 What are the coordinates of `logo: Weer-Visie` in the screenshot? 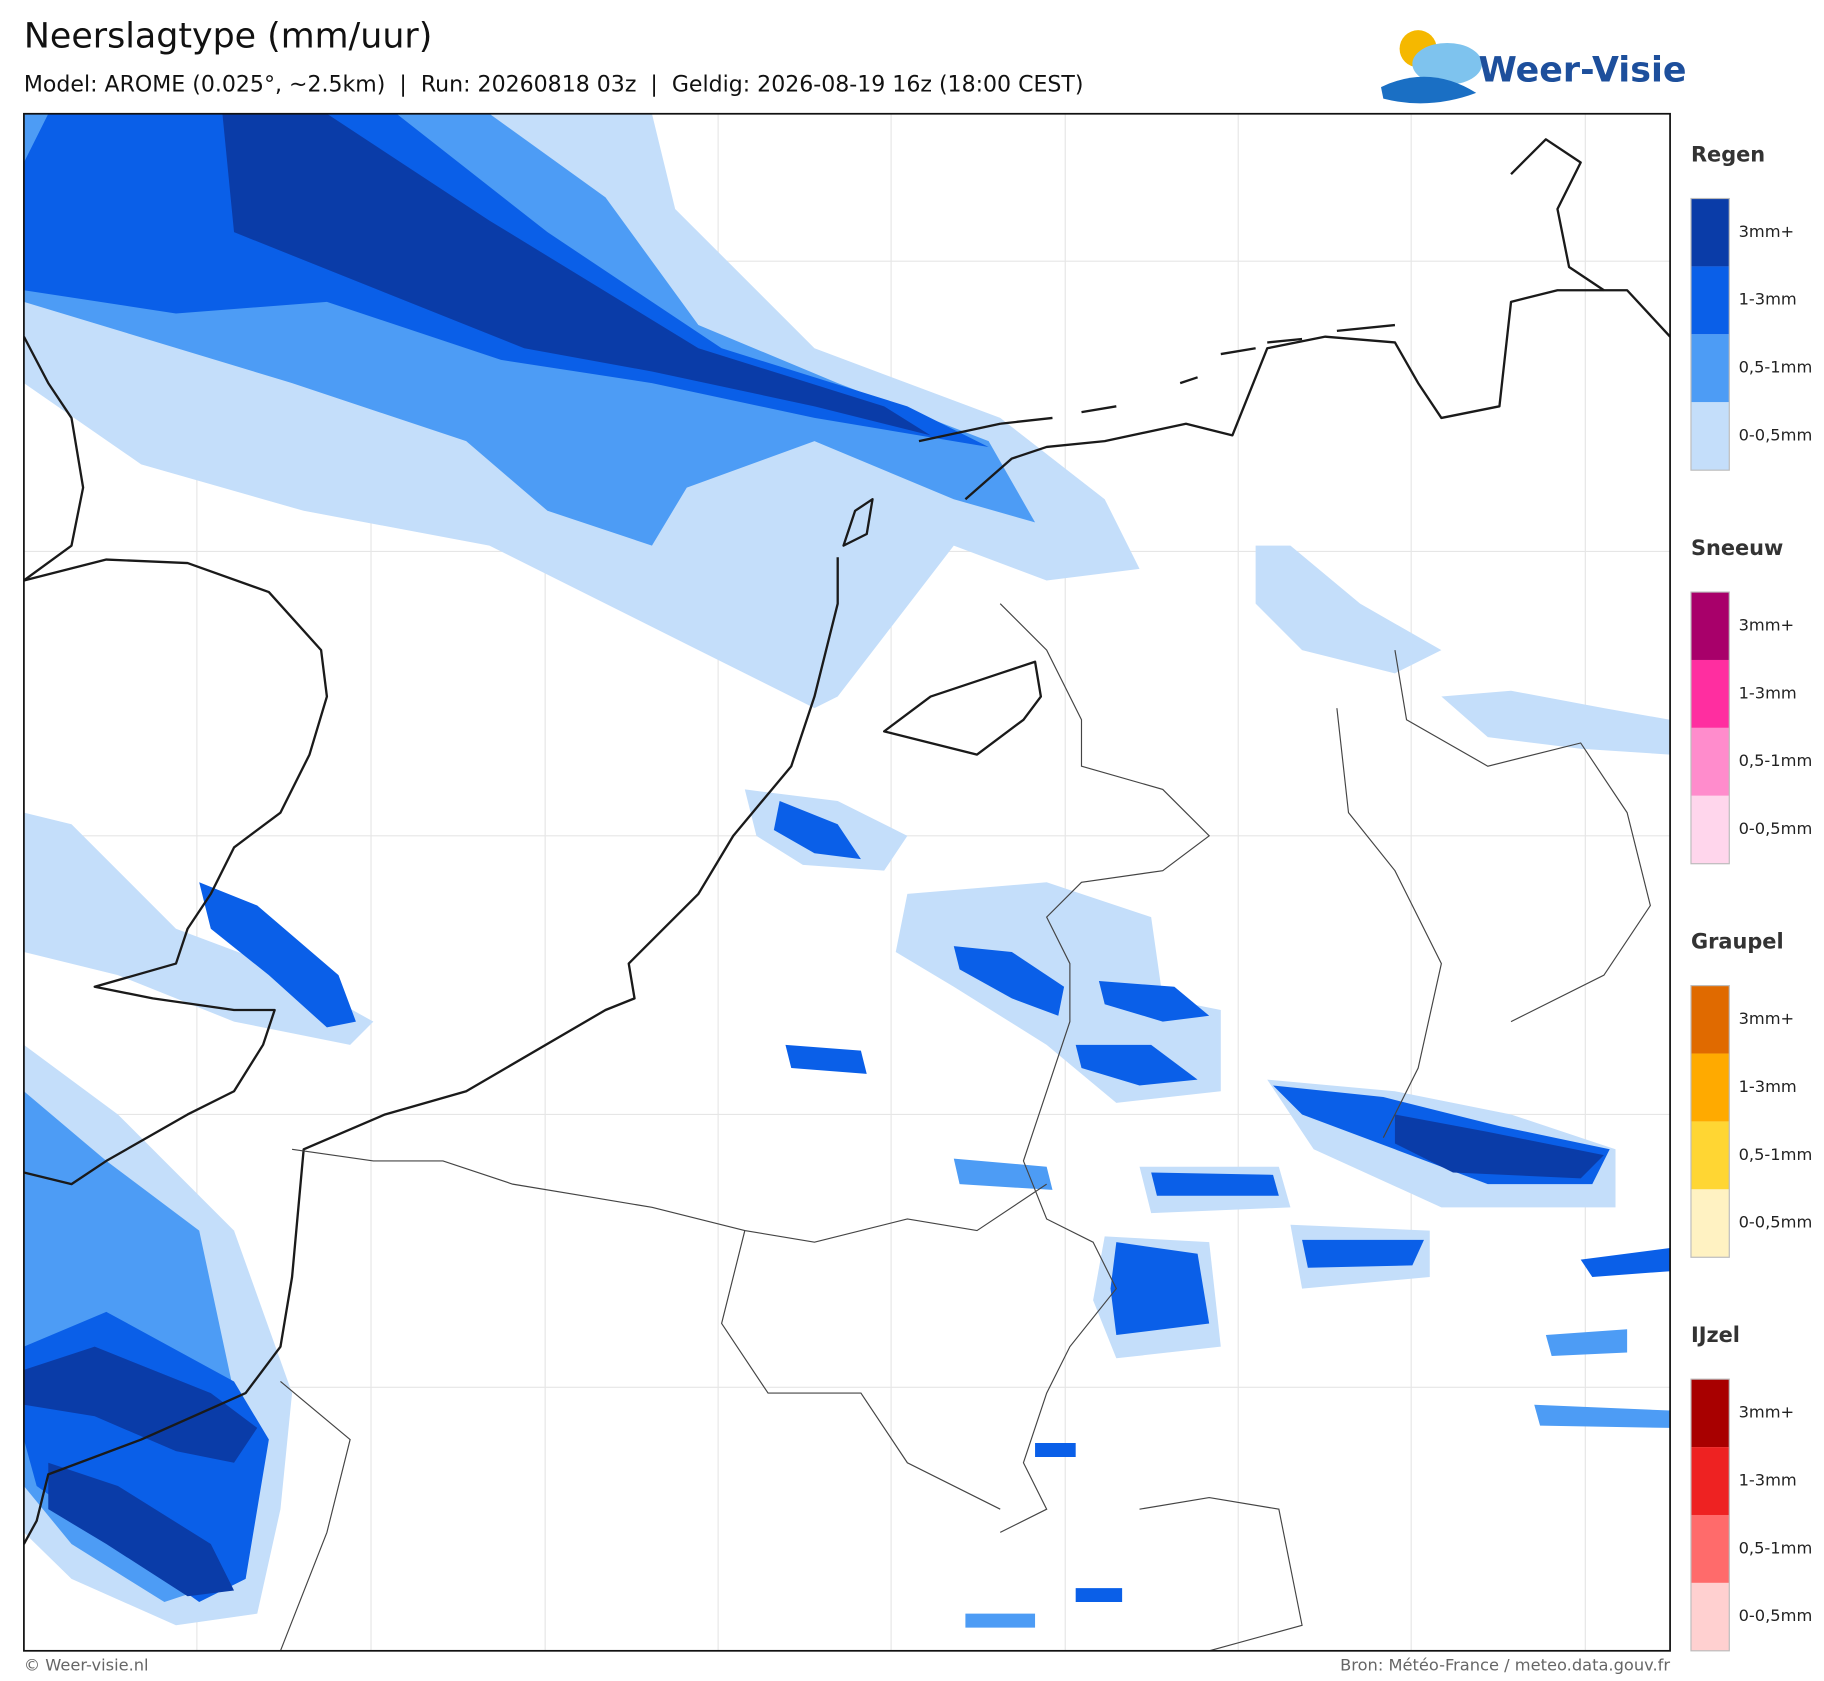 It's located at (1534, 67).